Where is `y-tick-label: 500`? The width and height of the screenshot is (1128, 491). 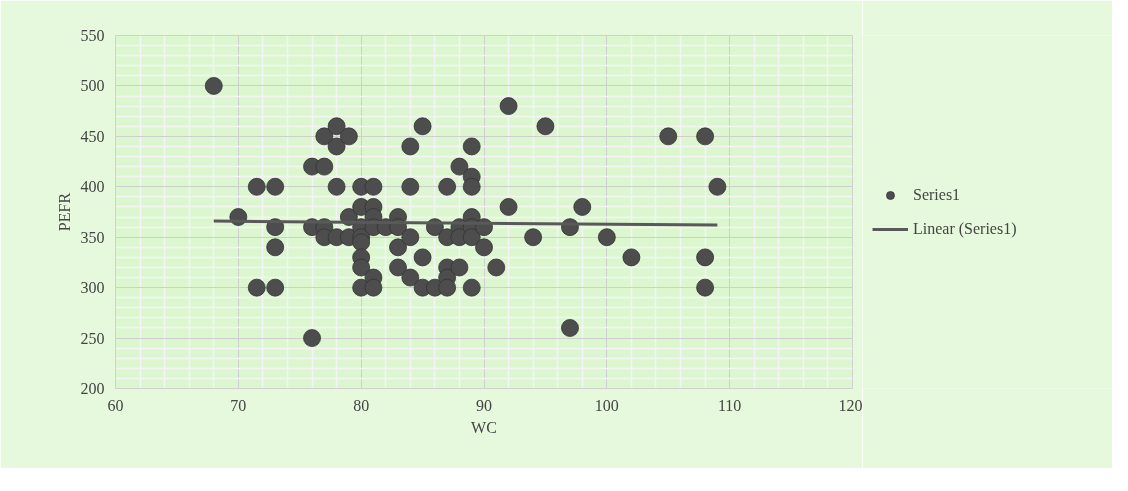
y-tick-label: 500 is located at coordinates (92, 86).